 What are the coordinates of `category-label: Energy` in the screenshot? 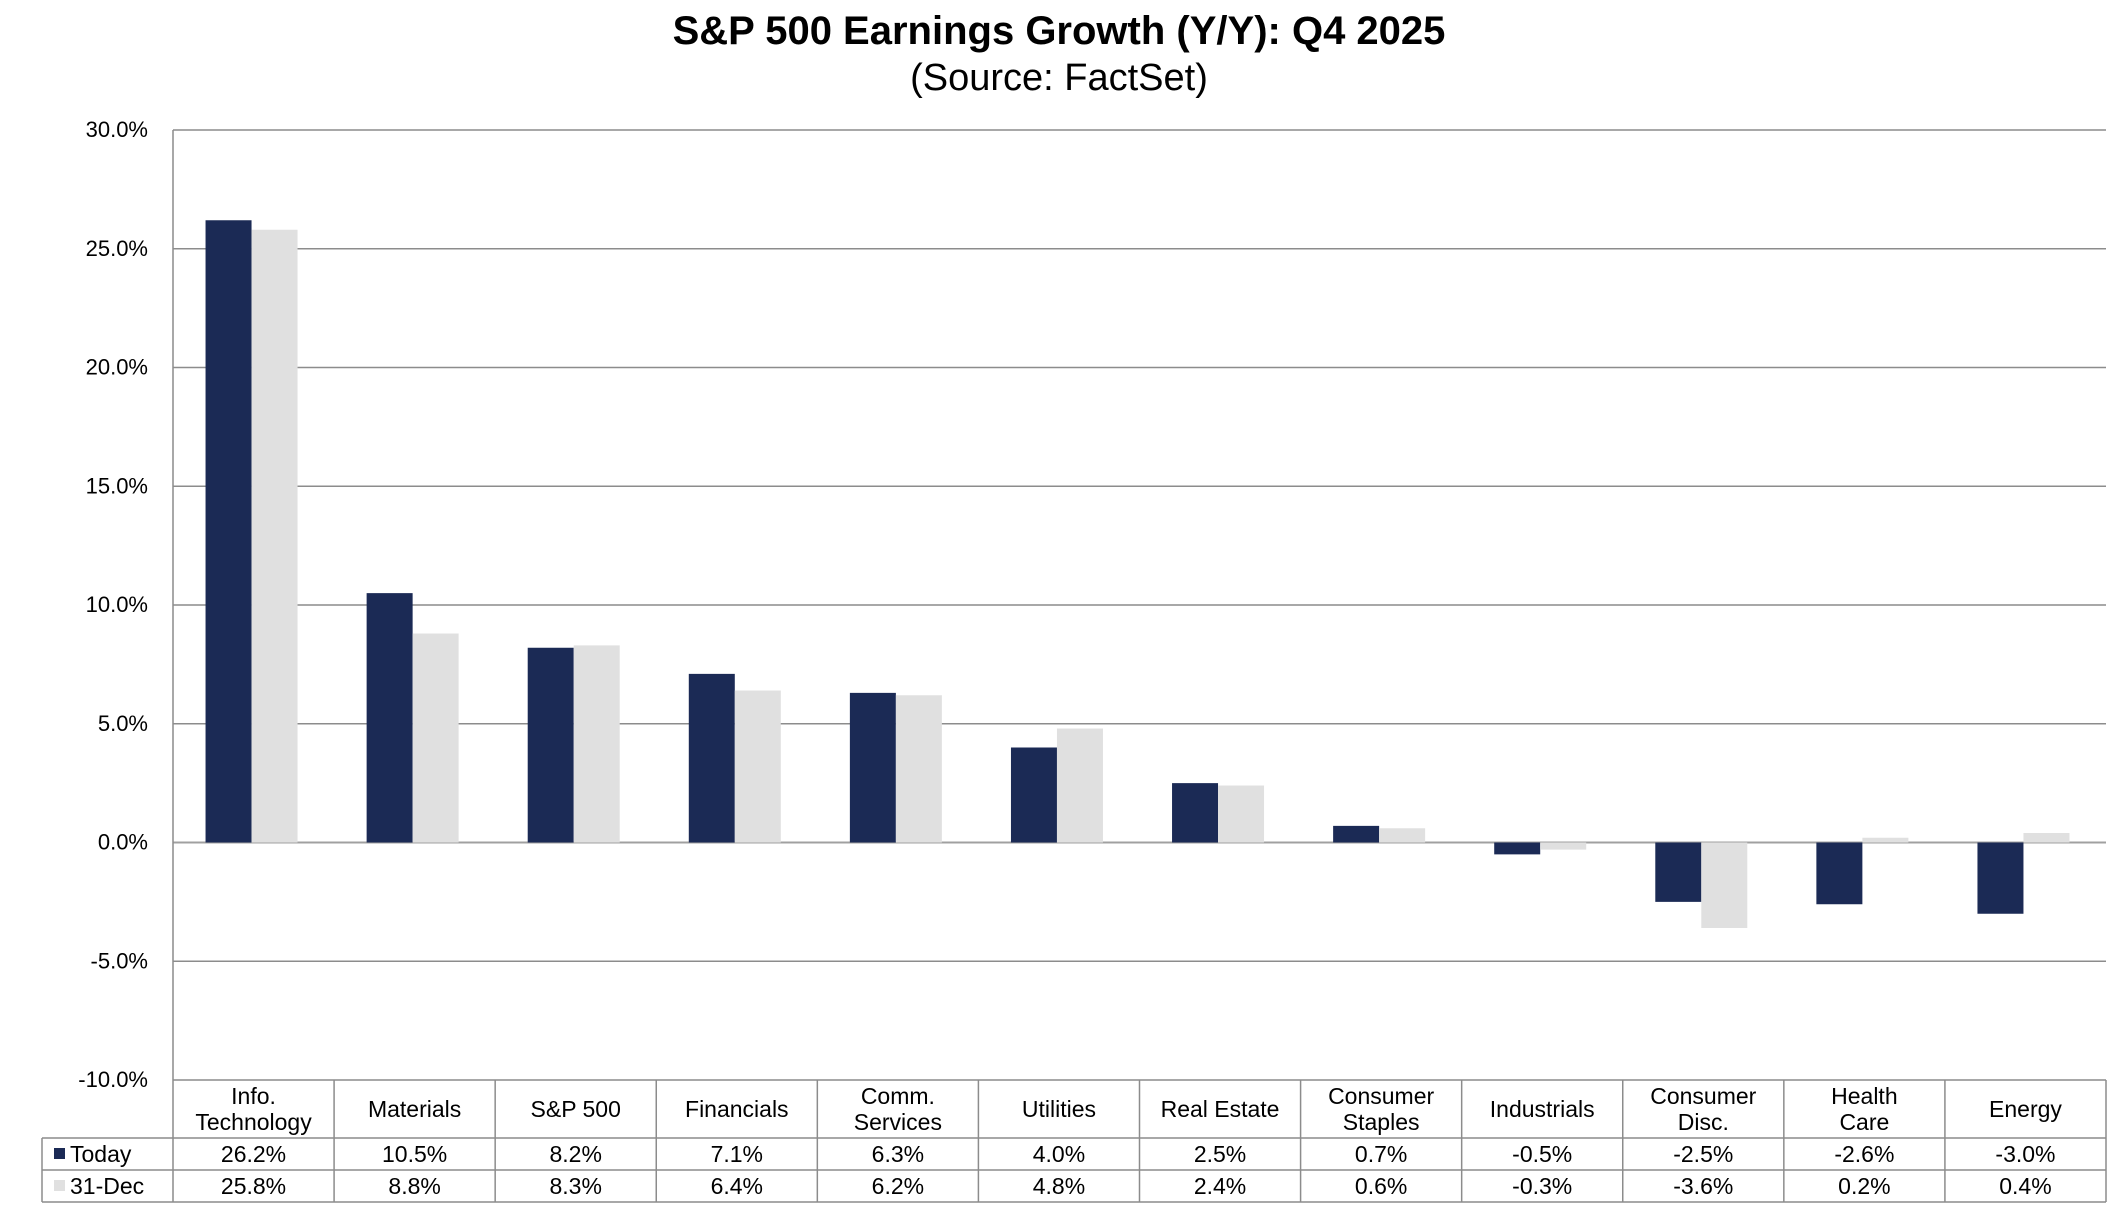 It's located at (2025, 1109).